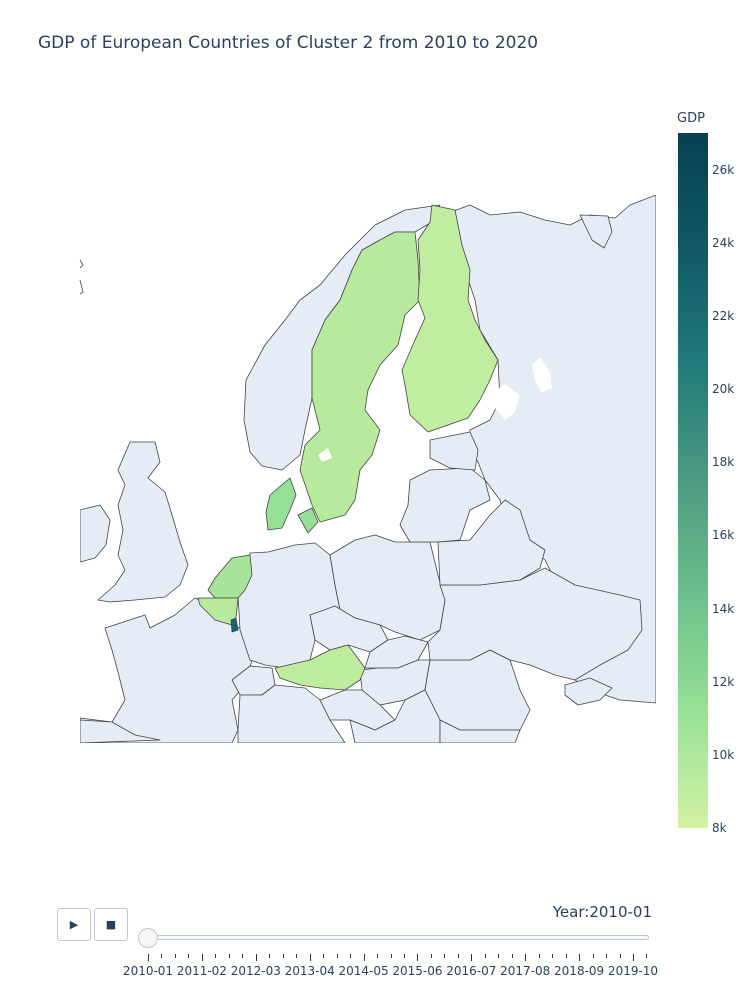 Image resolution: width=750 pixels, height=1000 pixels. What do you see at coordinates (579, 971) in the screenshot?
I see `slider-step-label: 2018-09` at bounding box center [579, 971].